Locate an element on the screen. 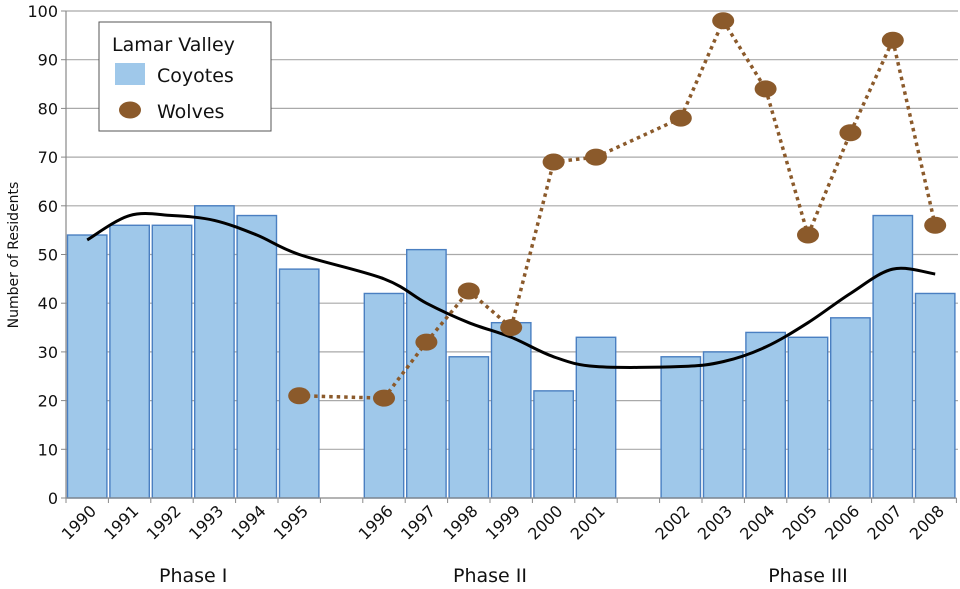  y-tick-label: 60 is located at coordinates (48, 206).